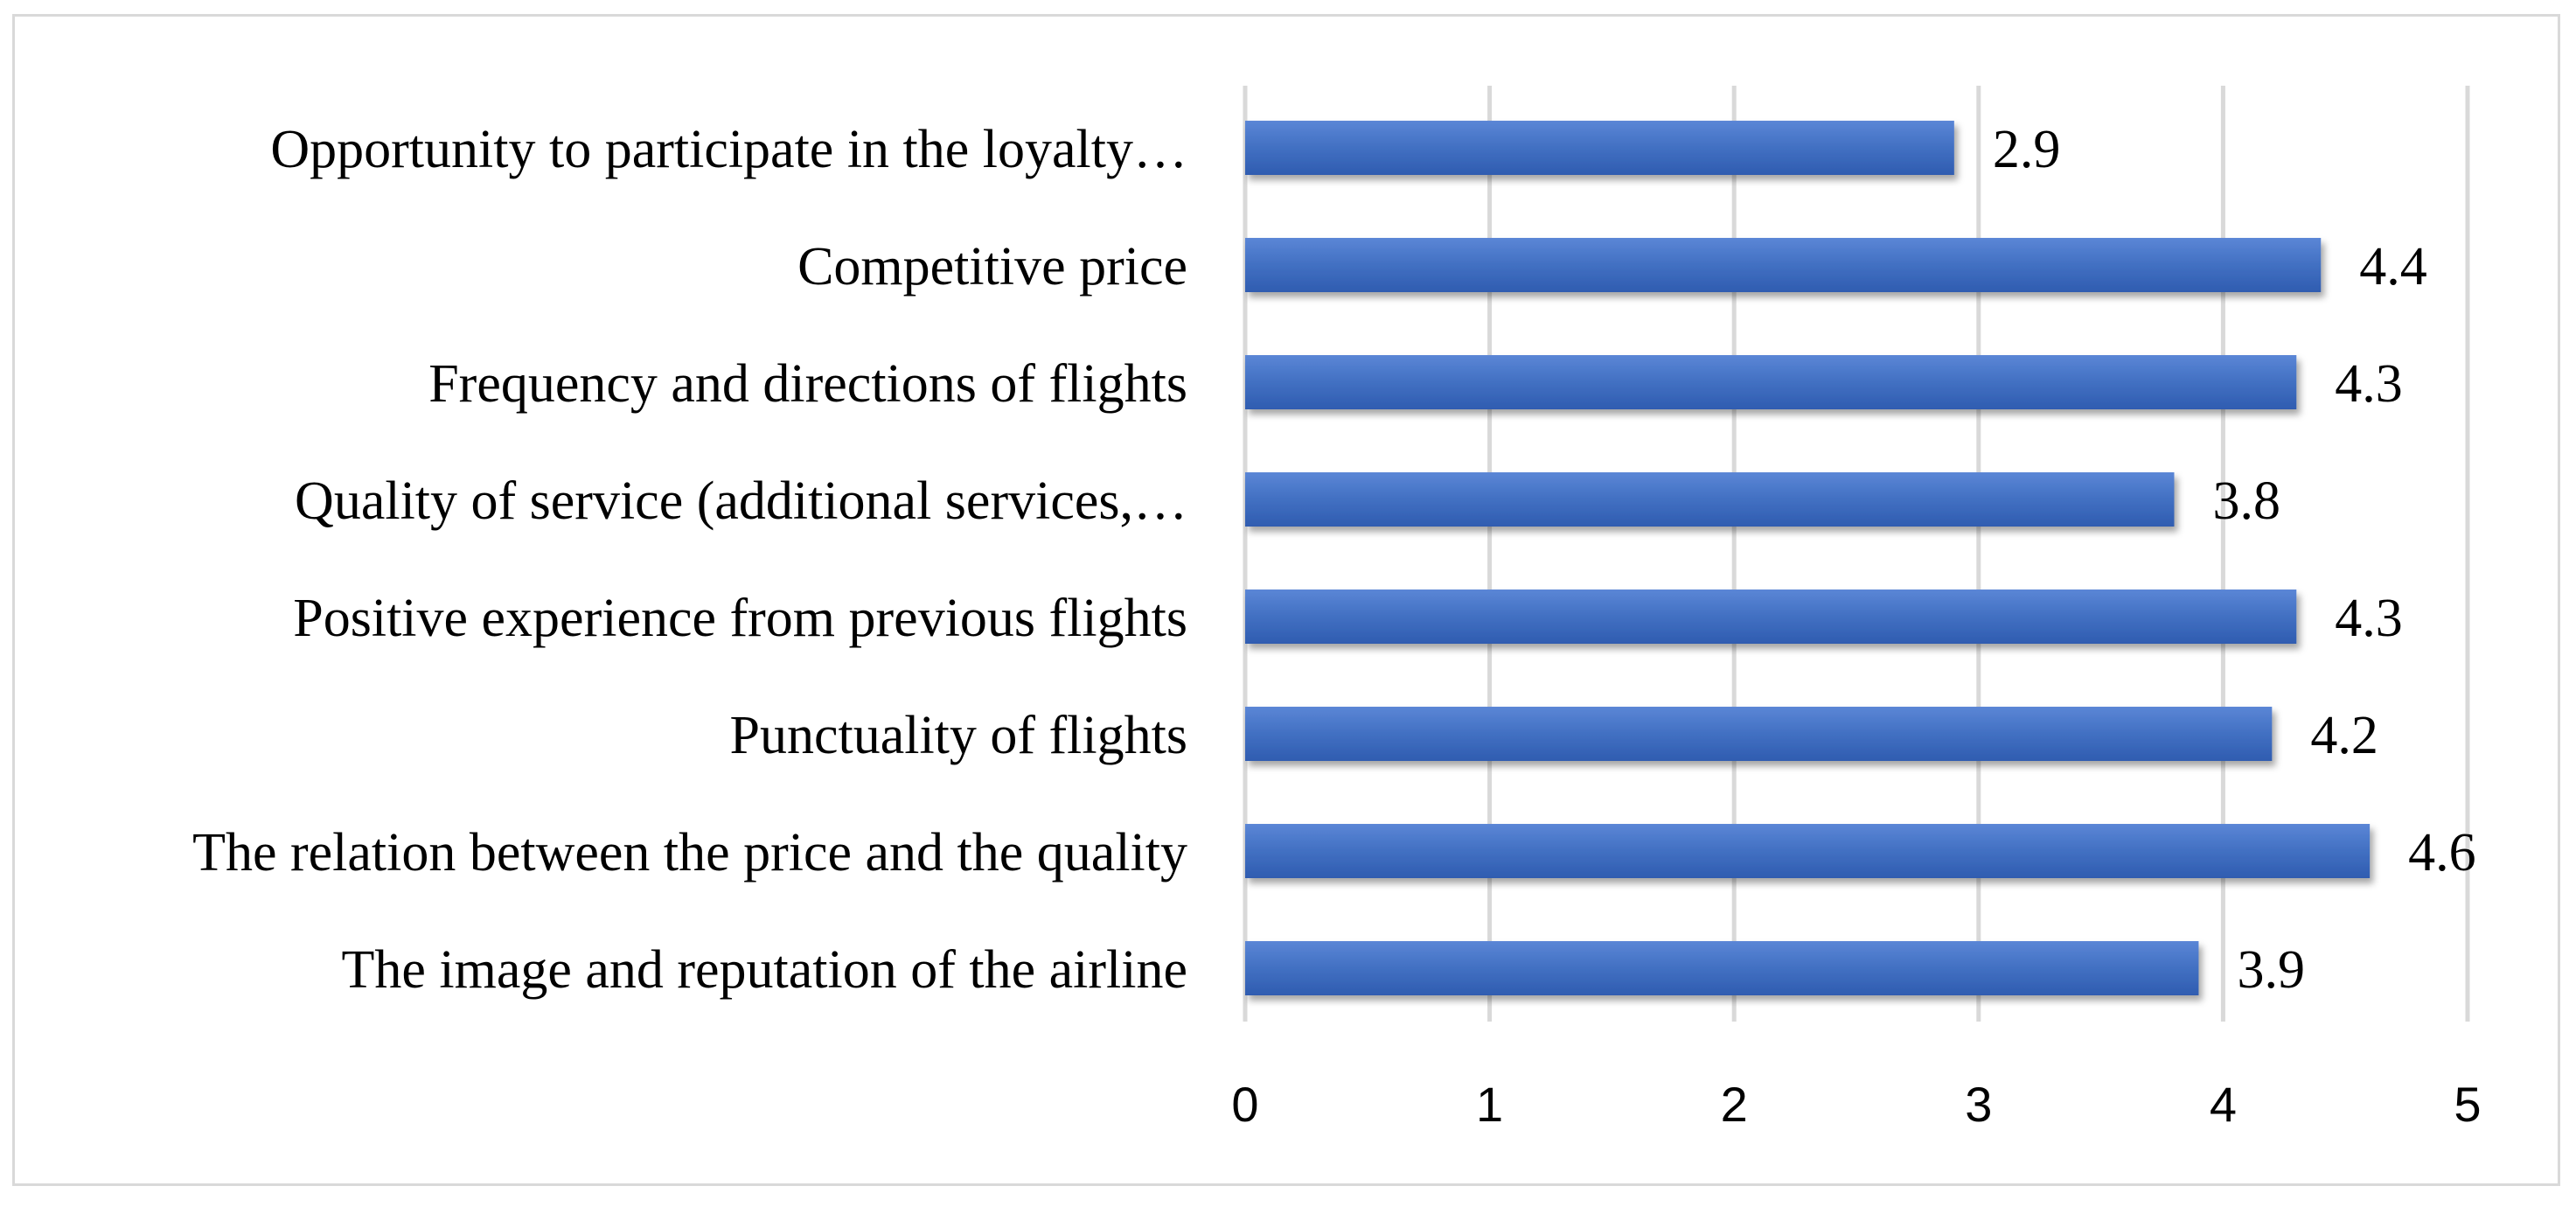  Describe the element at coordinates (2223, 1104) in the screenshot. I see `x-tick-label-4: 4` at that location.